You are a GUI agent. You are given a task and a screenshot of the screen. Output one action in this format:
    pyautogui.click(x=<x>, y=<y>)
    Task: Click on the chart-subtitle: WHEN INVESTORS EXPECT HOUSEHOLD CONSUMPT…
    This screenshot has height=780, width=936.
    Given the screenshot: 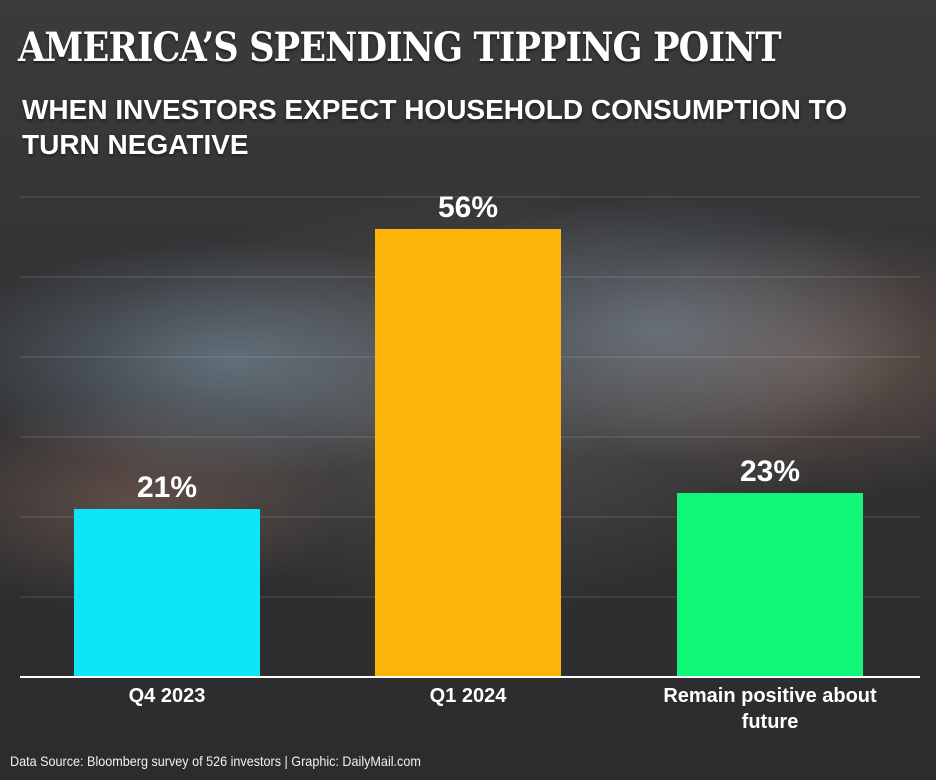 What is the action you would take?
    pyautogui.click(x=435, y=127)
    